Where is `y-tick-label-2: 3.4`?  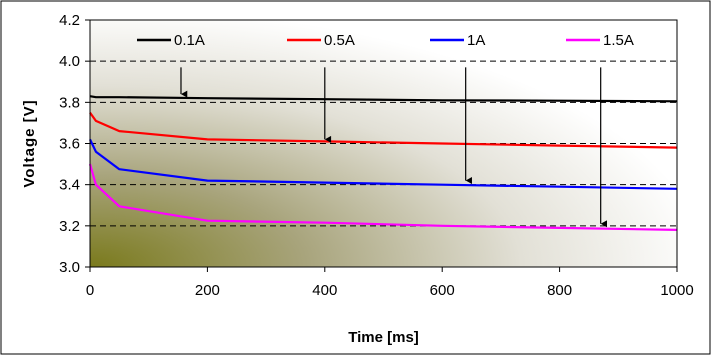 y-tick-label-2: 3.4 is located at coordinates (69, 185).